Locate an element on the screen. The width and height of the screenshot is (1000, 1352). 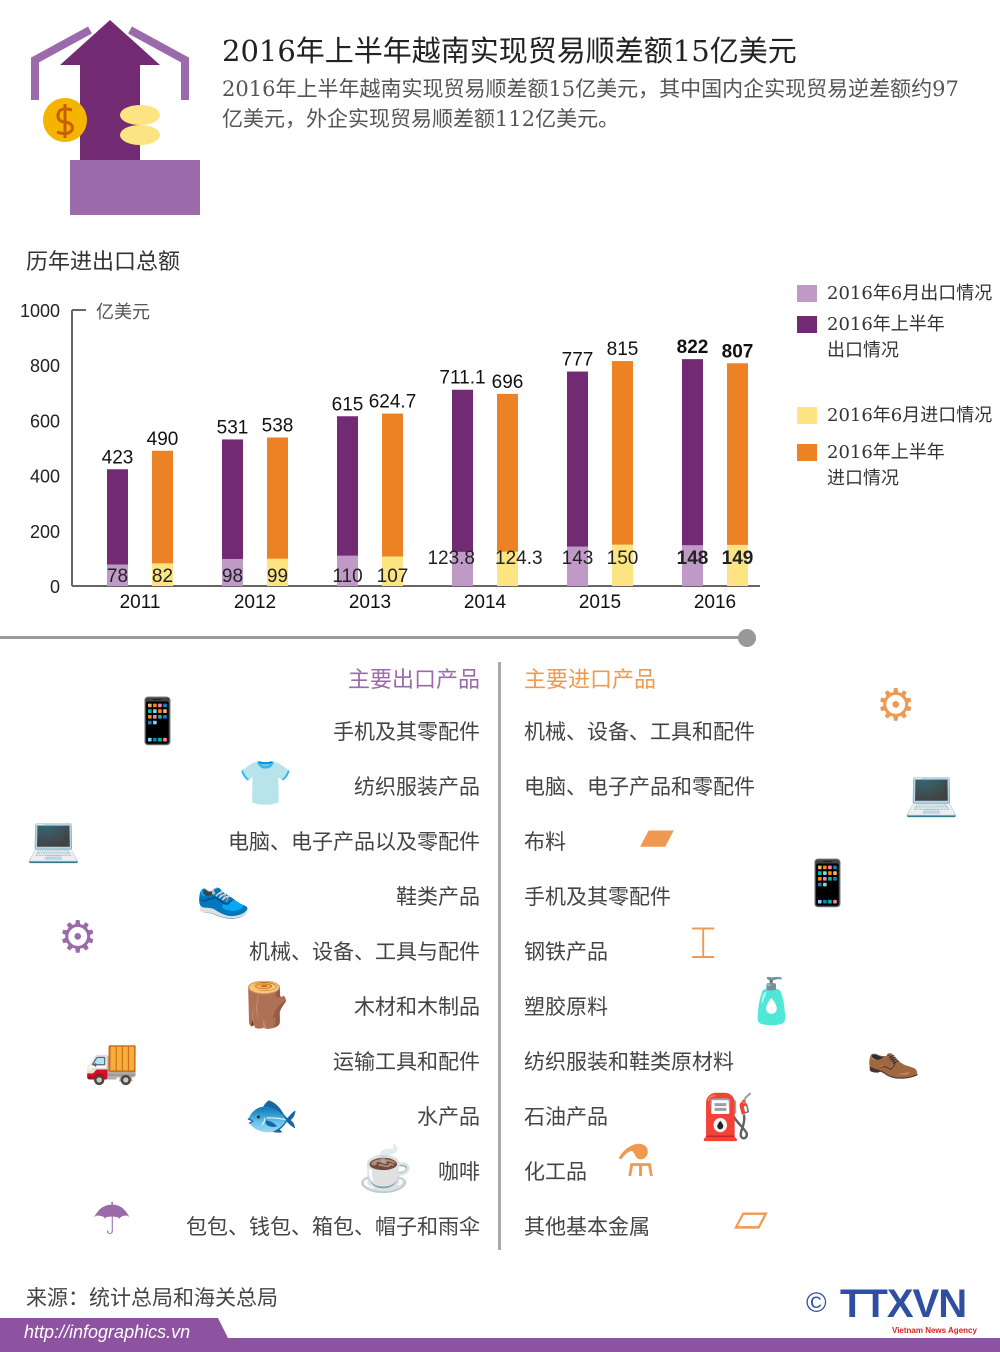
x-tick-label: 2012 is located at coordinates (255, 602).